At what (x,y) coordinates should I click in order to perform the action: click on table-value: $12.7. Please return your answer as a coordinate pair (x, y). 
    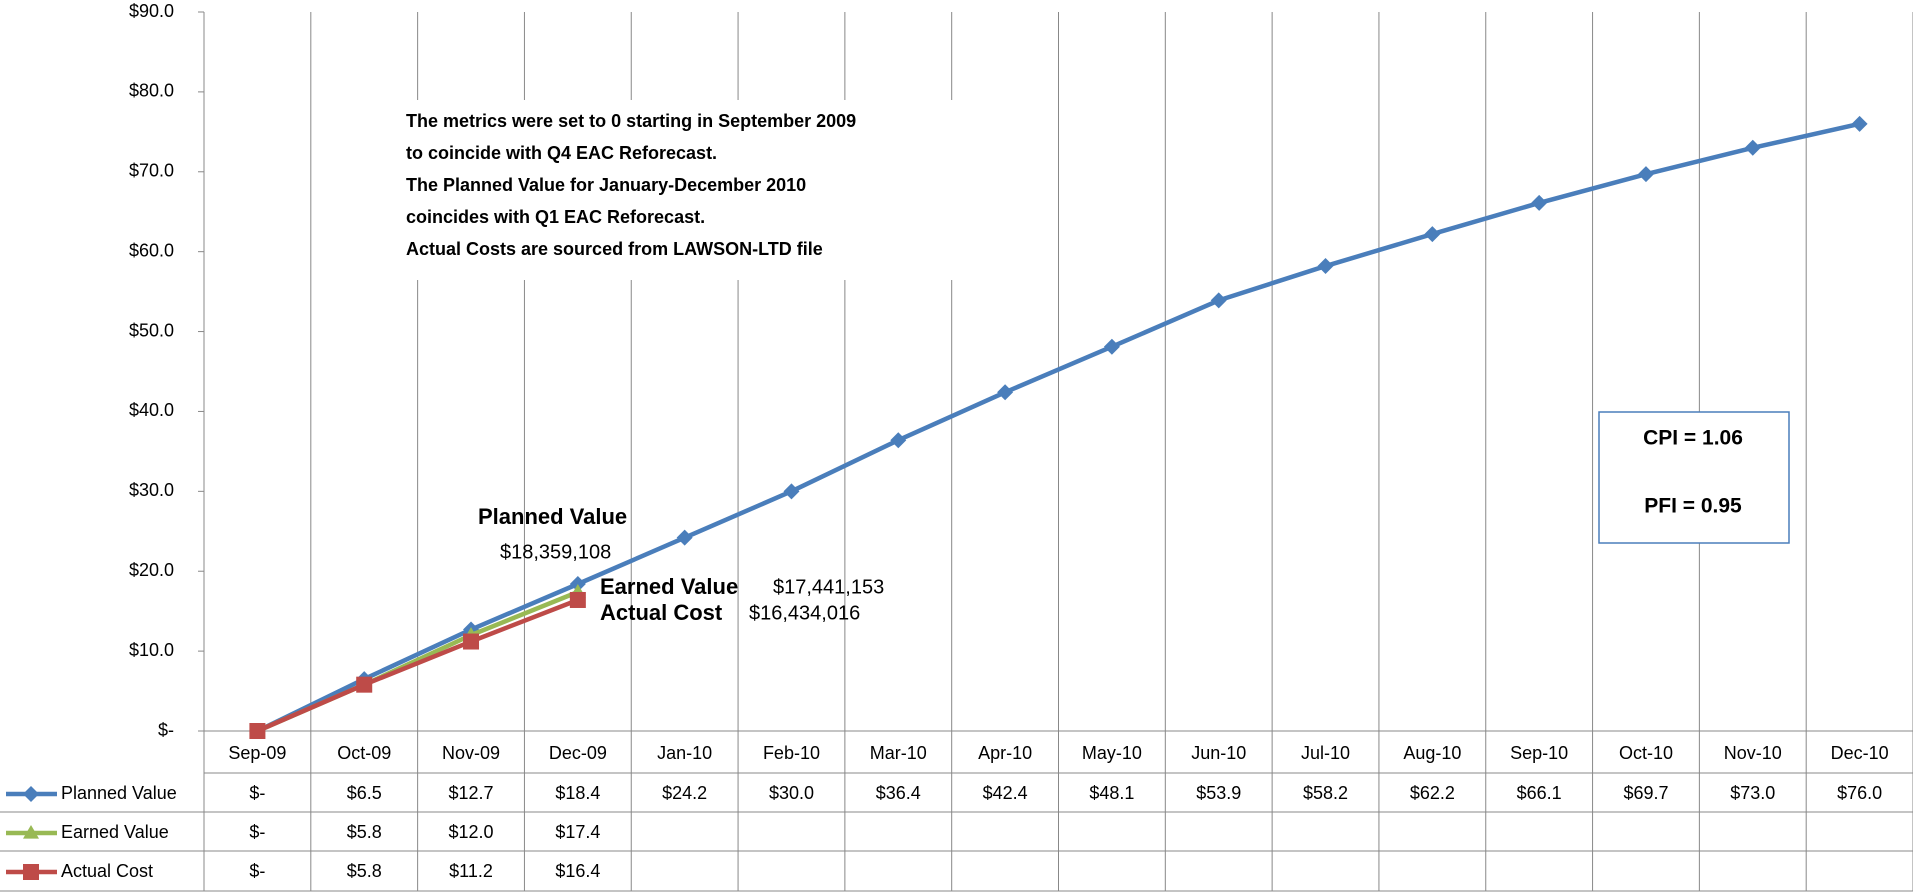
    Looking at the image, I should click on (471, 793).